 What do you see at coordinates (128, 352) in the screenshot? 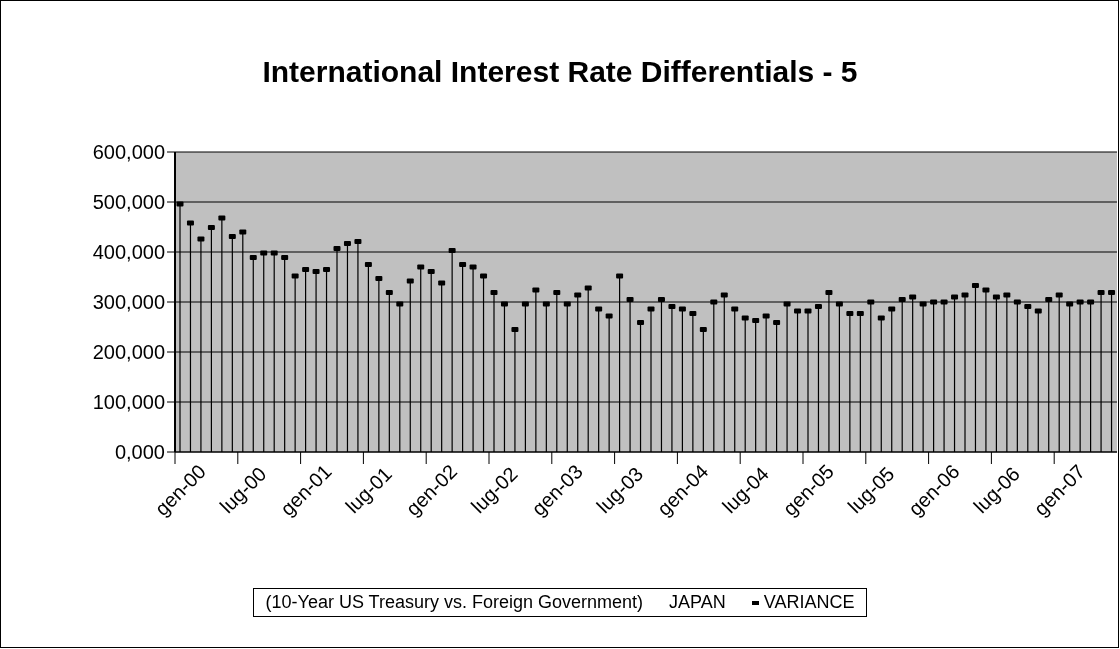
I see `y-tick-label: 200,000` at bounding box center [128, 352].